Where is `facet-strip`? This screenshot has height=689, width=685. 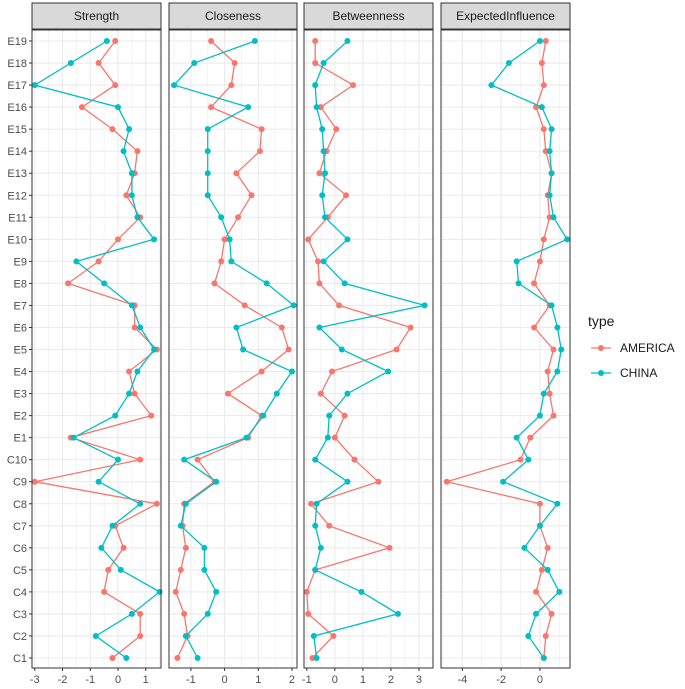
facet-strip is located at coordinates (96, 16).